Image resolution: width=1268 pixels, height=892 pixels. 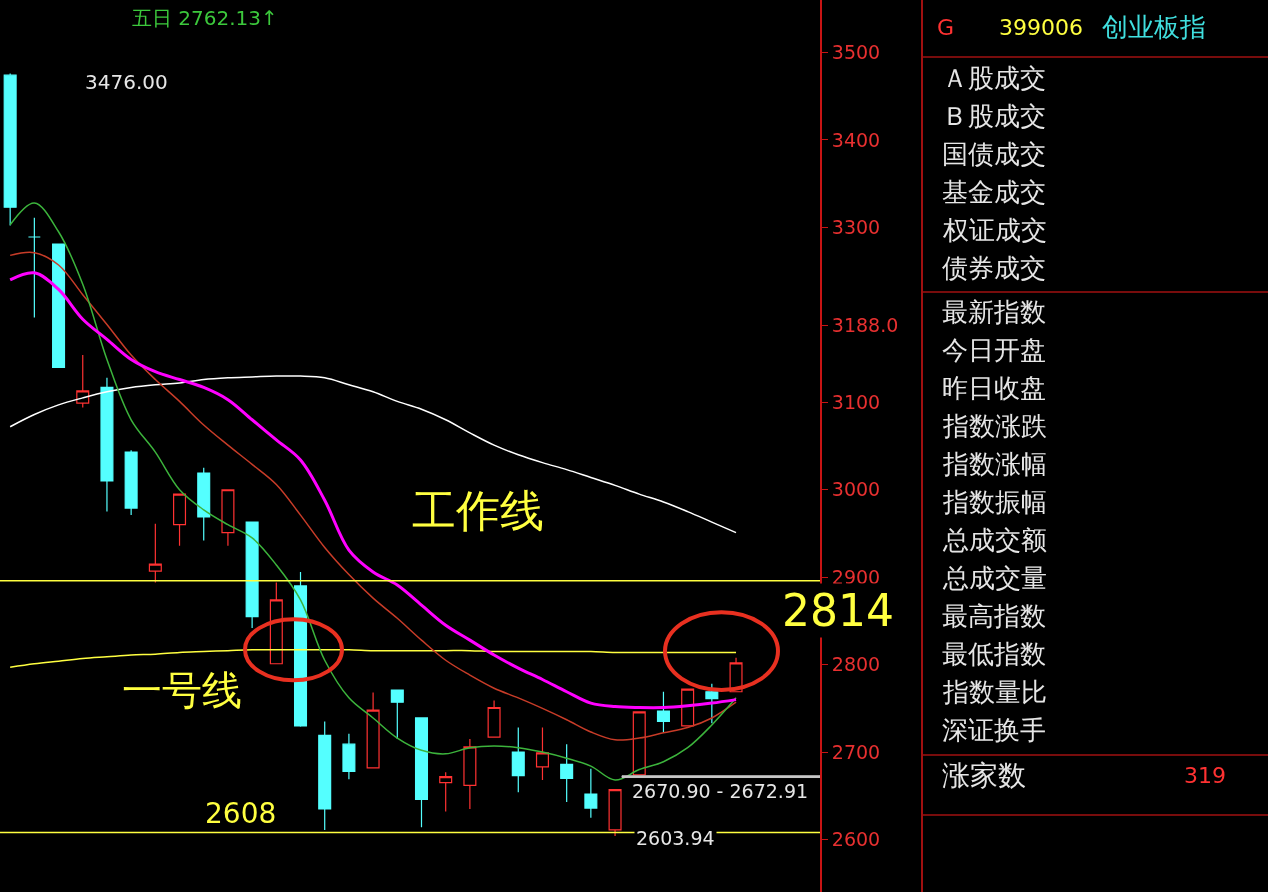 I want to click on text: 指数涨跌, so click(x=994, y=426).